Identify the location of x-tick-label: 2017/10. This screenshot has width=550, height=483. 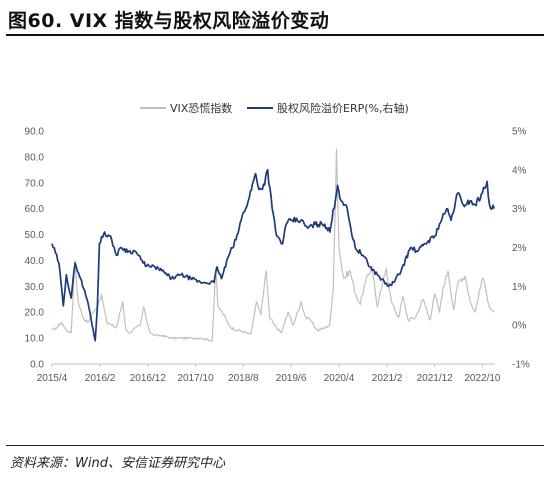
(196, 378).